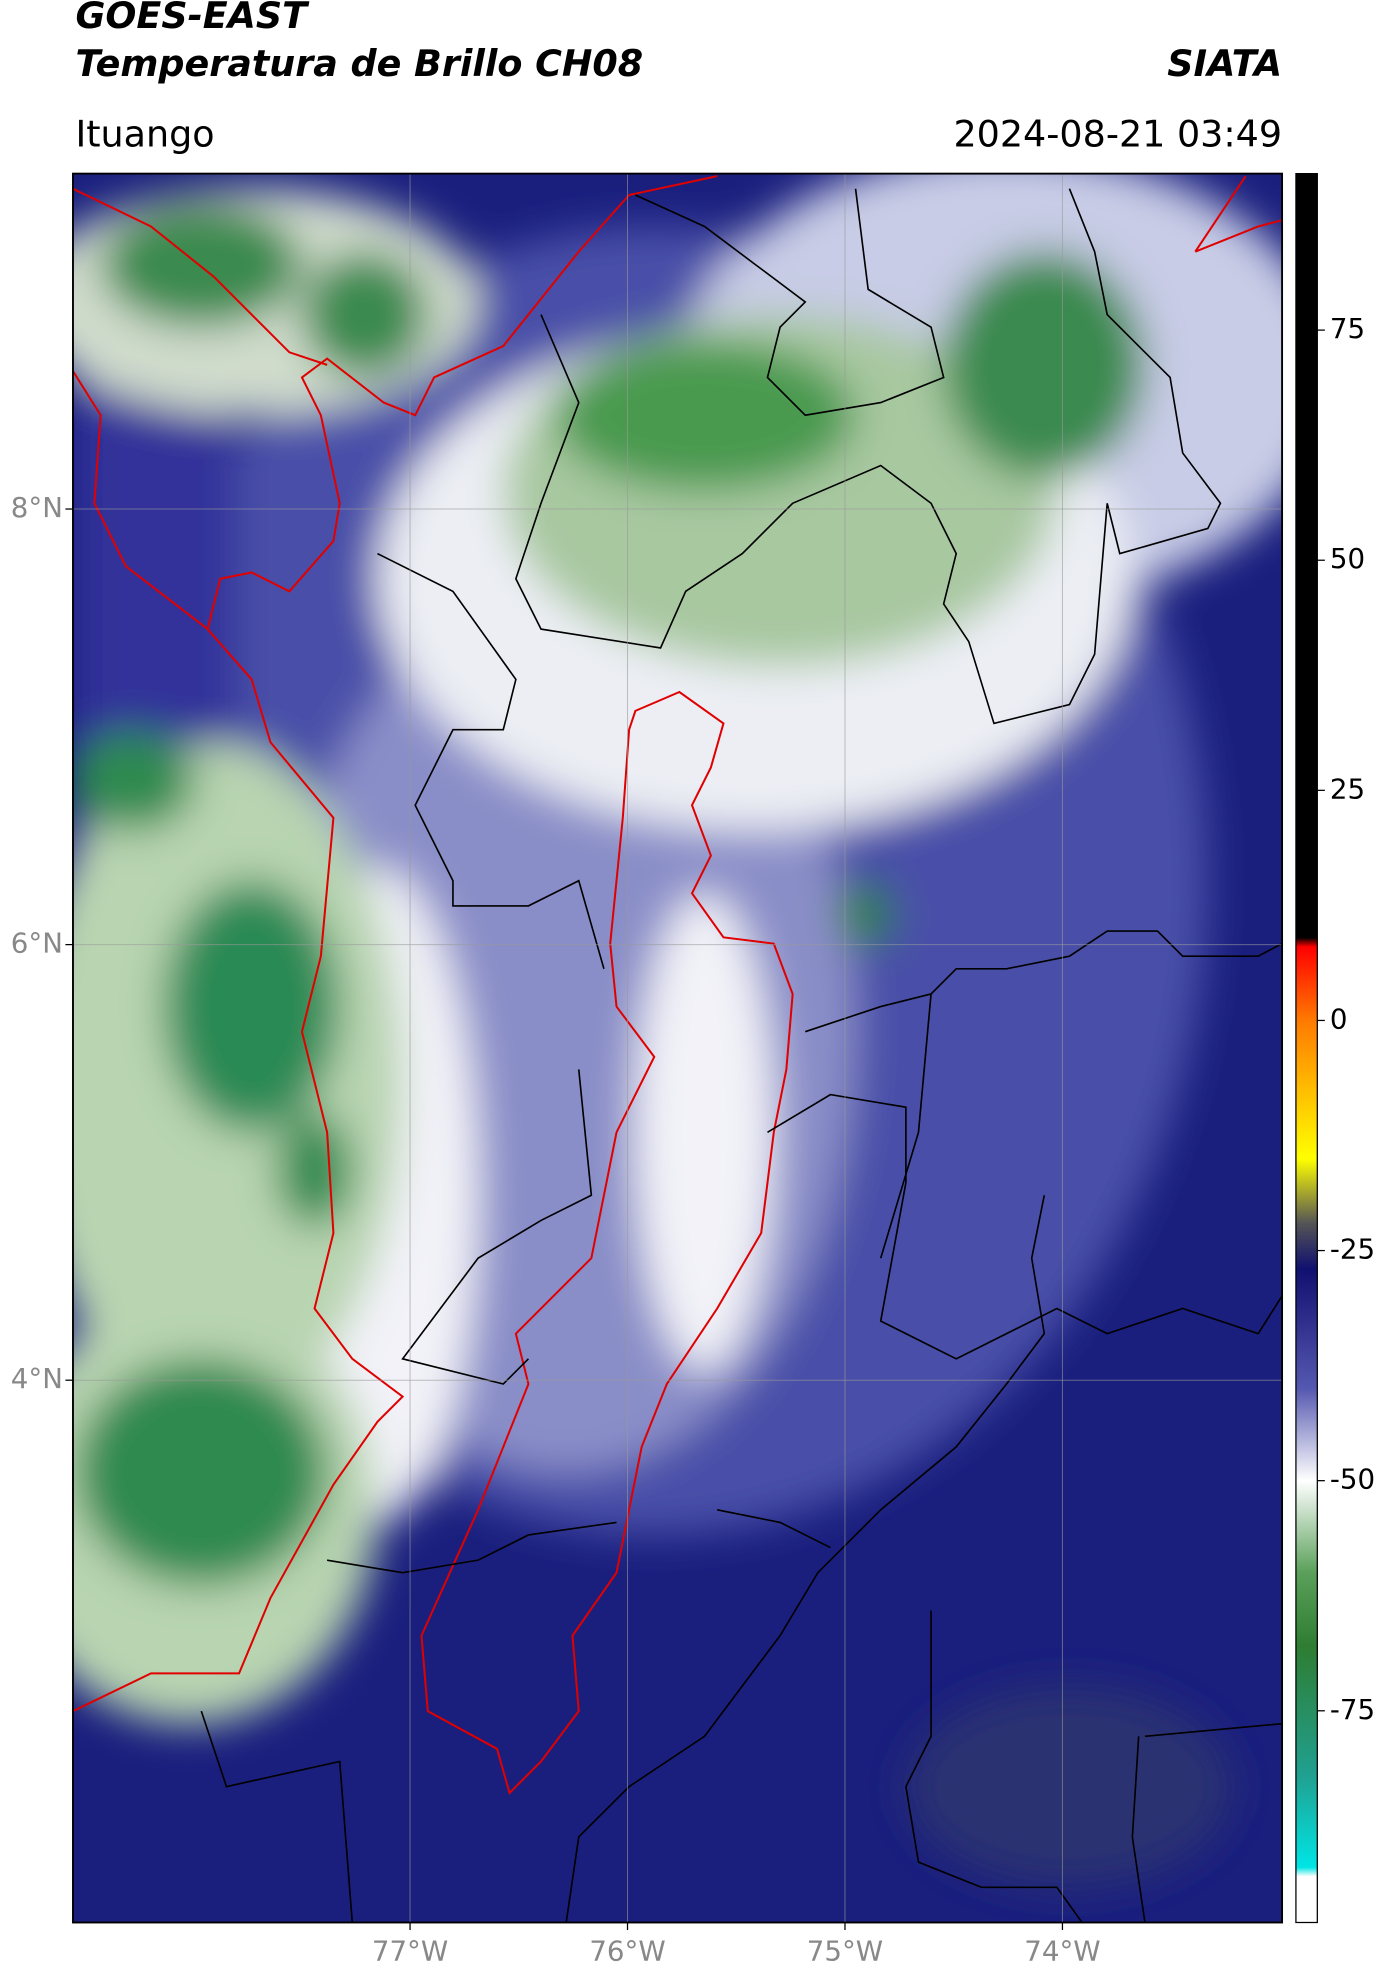  I want to click on colorbar-tick-label: -25, so click(1352, 1249).